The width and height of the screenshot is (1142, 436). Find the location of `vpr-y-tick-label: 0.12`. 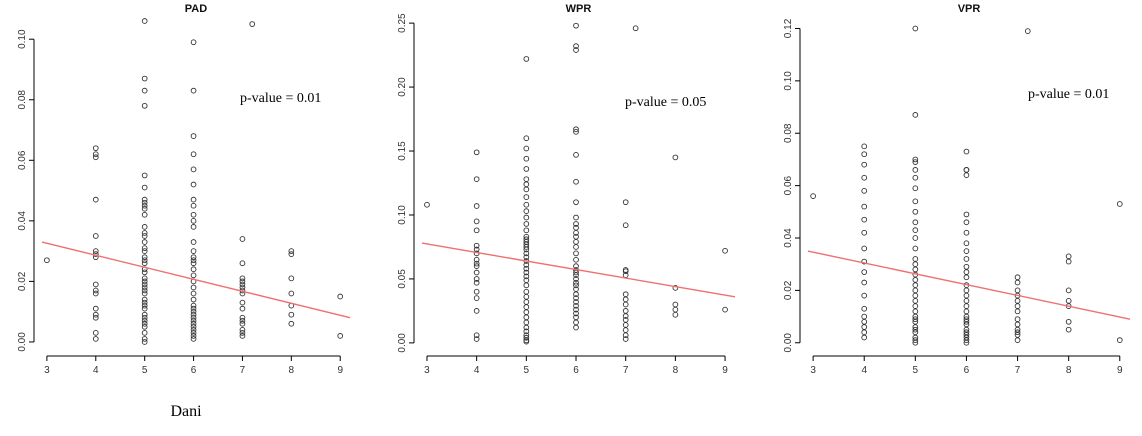

vpr-y-tick-label: 0.12 is located at coordinates (788, 28).